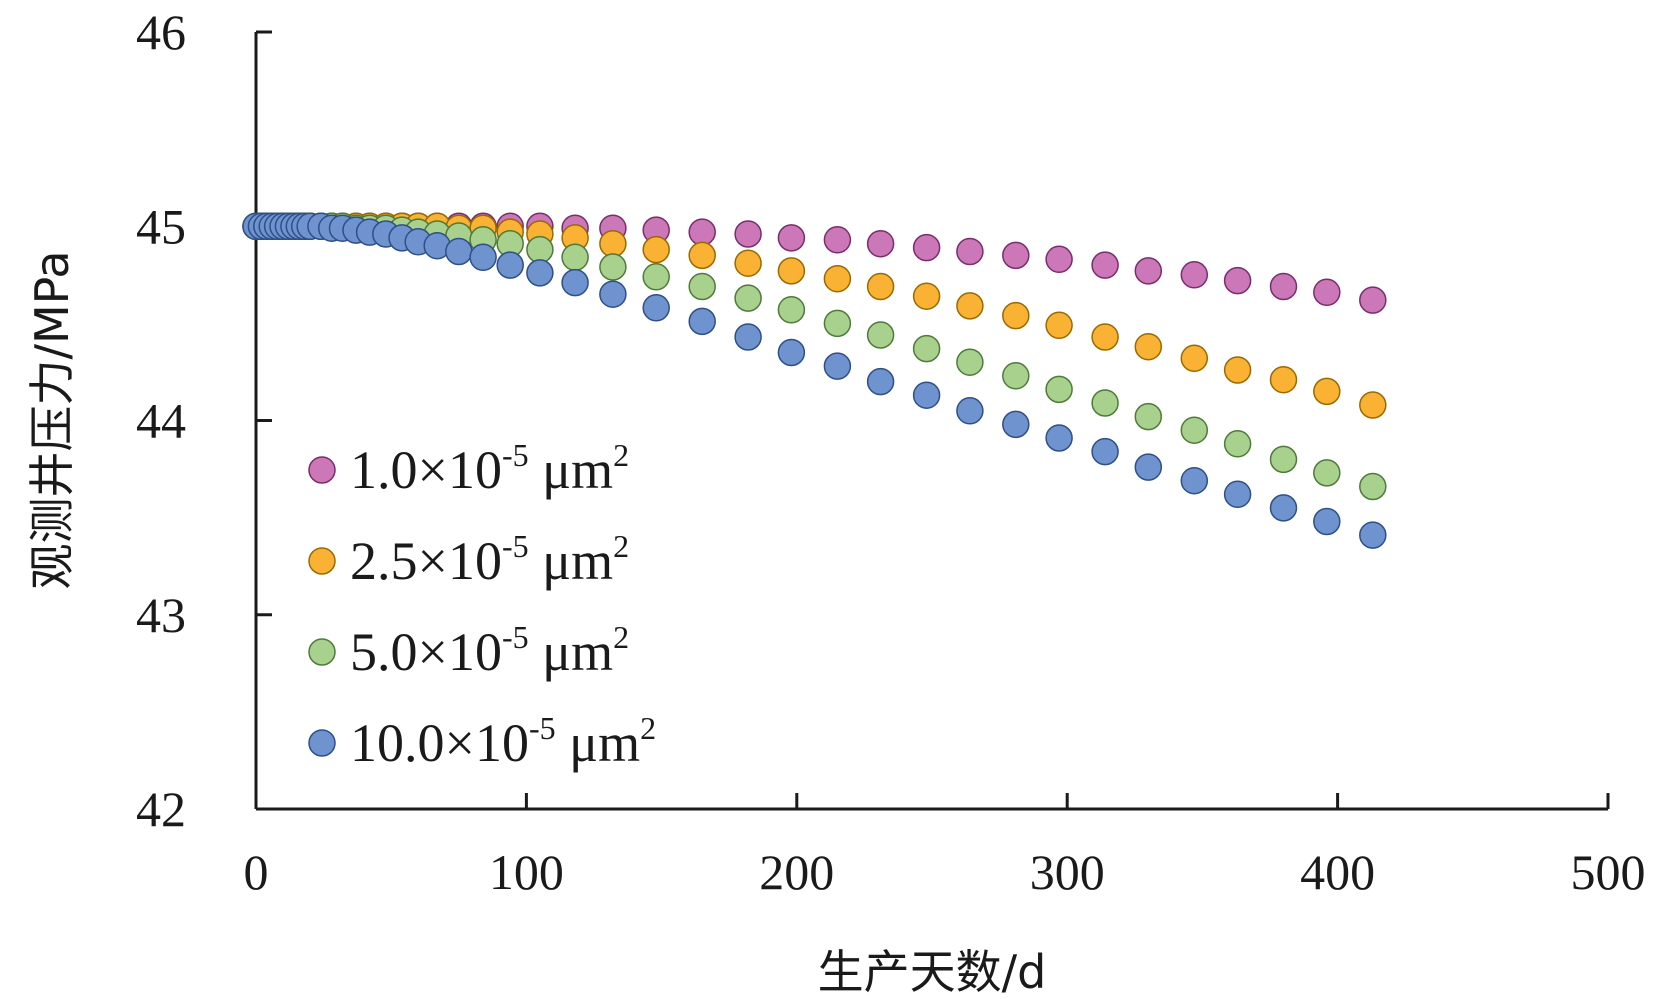 The width and height of the screenshot is (1654, 999). I want to click on legend-label: 5.0×10-5 μm2, so click(489, 650).